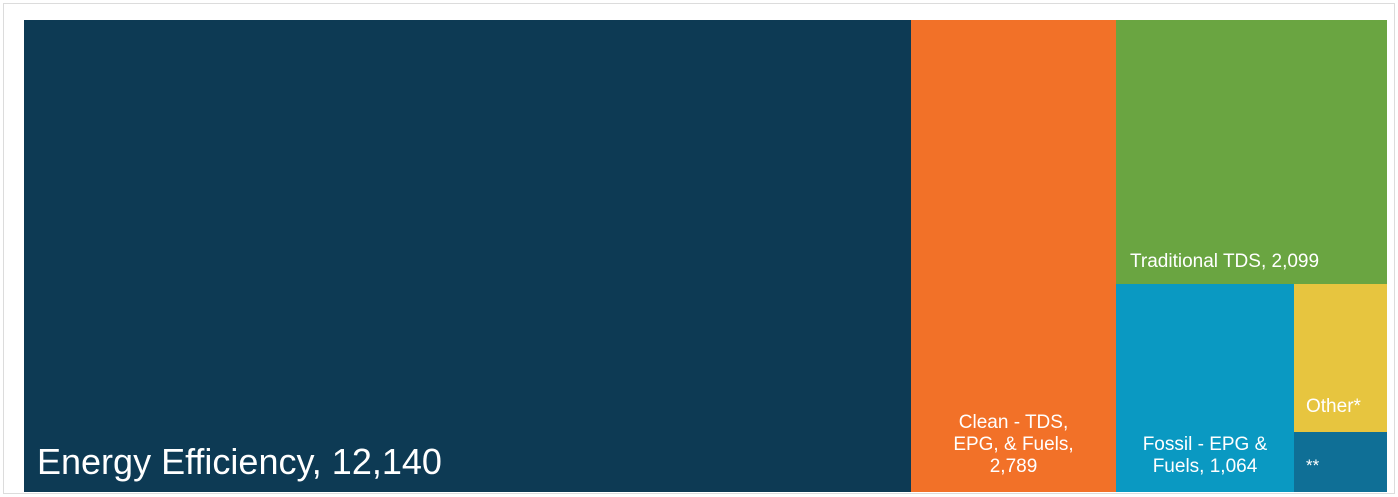 This screenshot has height=497, width=1398. Describe the element at coordinates (1313, 466) in the screenshot. I see `tile-label-footnote: **` at that location.